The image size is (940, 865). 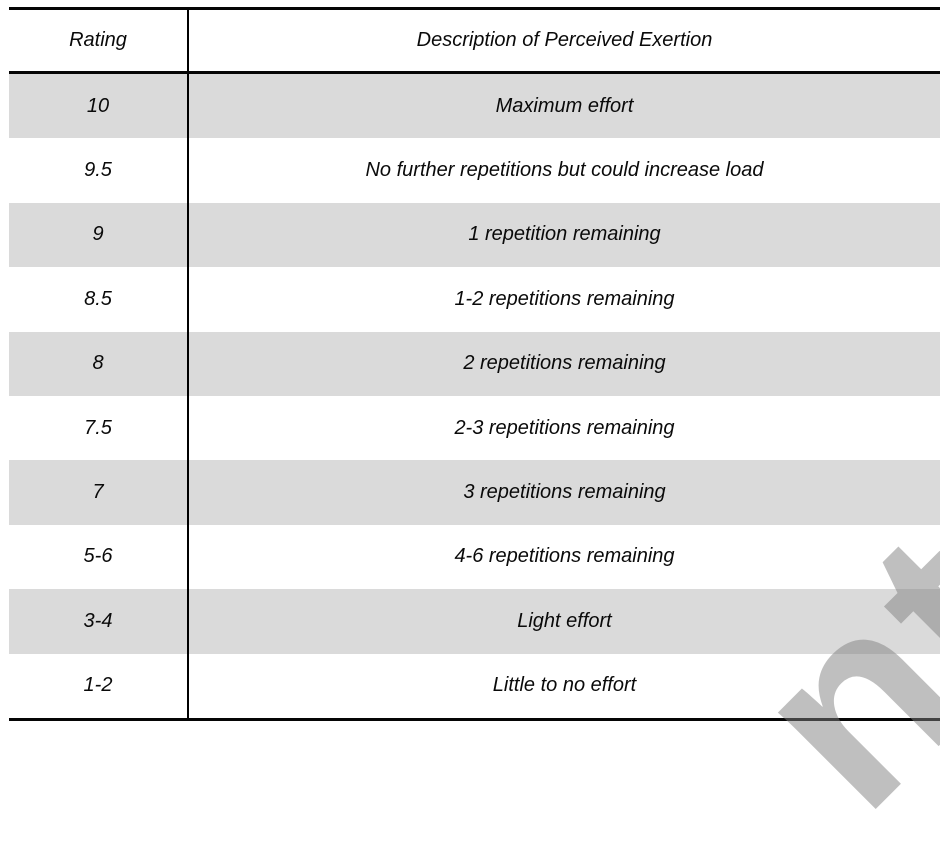 What do you see at coordinates (99, 40) in the screenshot?
I see `column-header-rating: Rating` at bounding box center [99, 40].